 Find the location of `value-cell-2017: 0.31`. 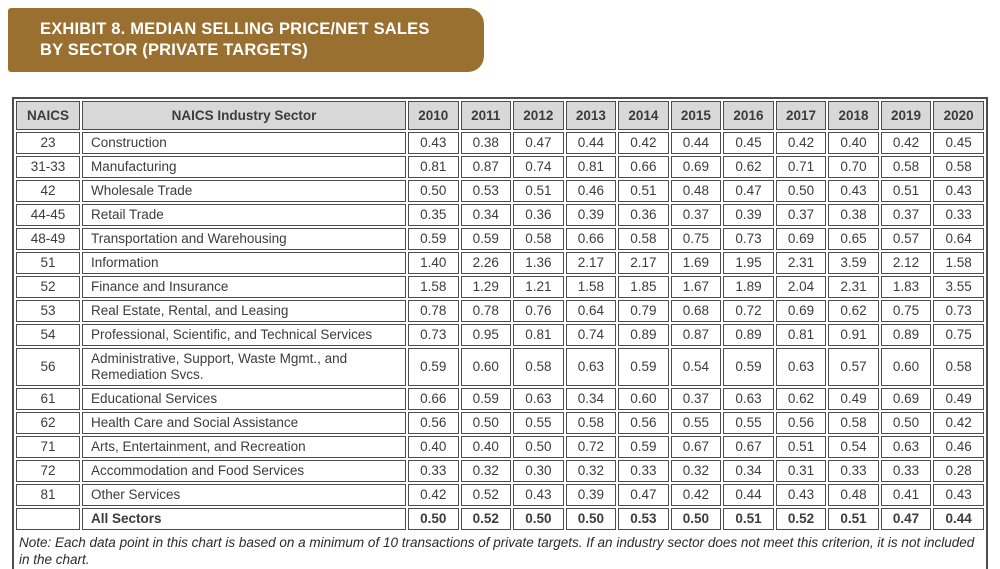

value-cell-2017: 0.31 is located at coordinates (801, 471).